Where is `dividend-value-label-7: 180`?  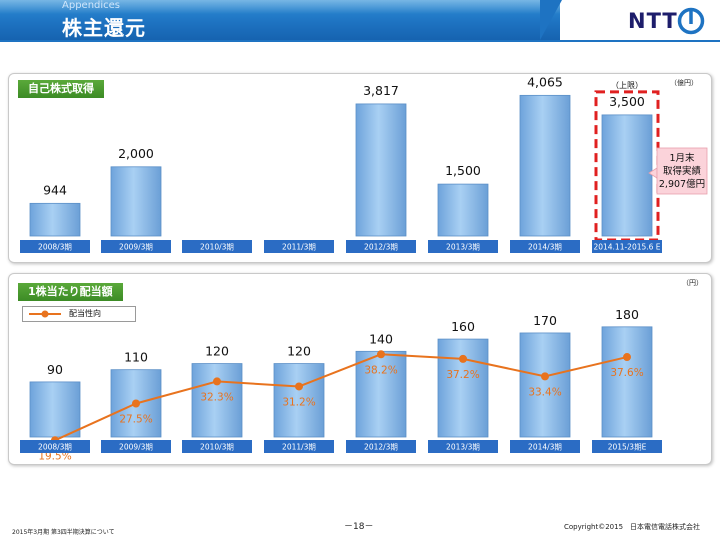 dividend-value-label-7: 180 is located at coordinates (627, 314).